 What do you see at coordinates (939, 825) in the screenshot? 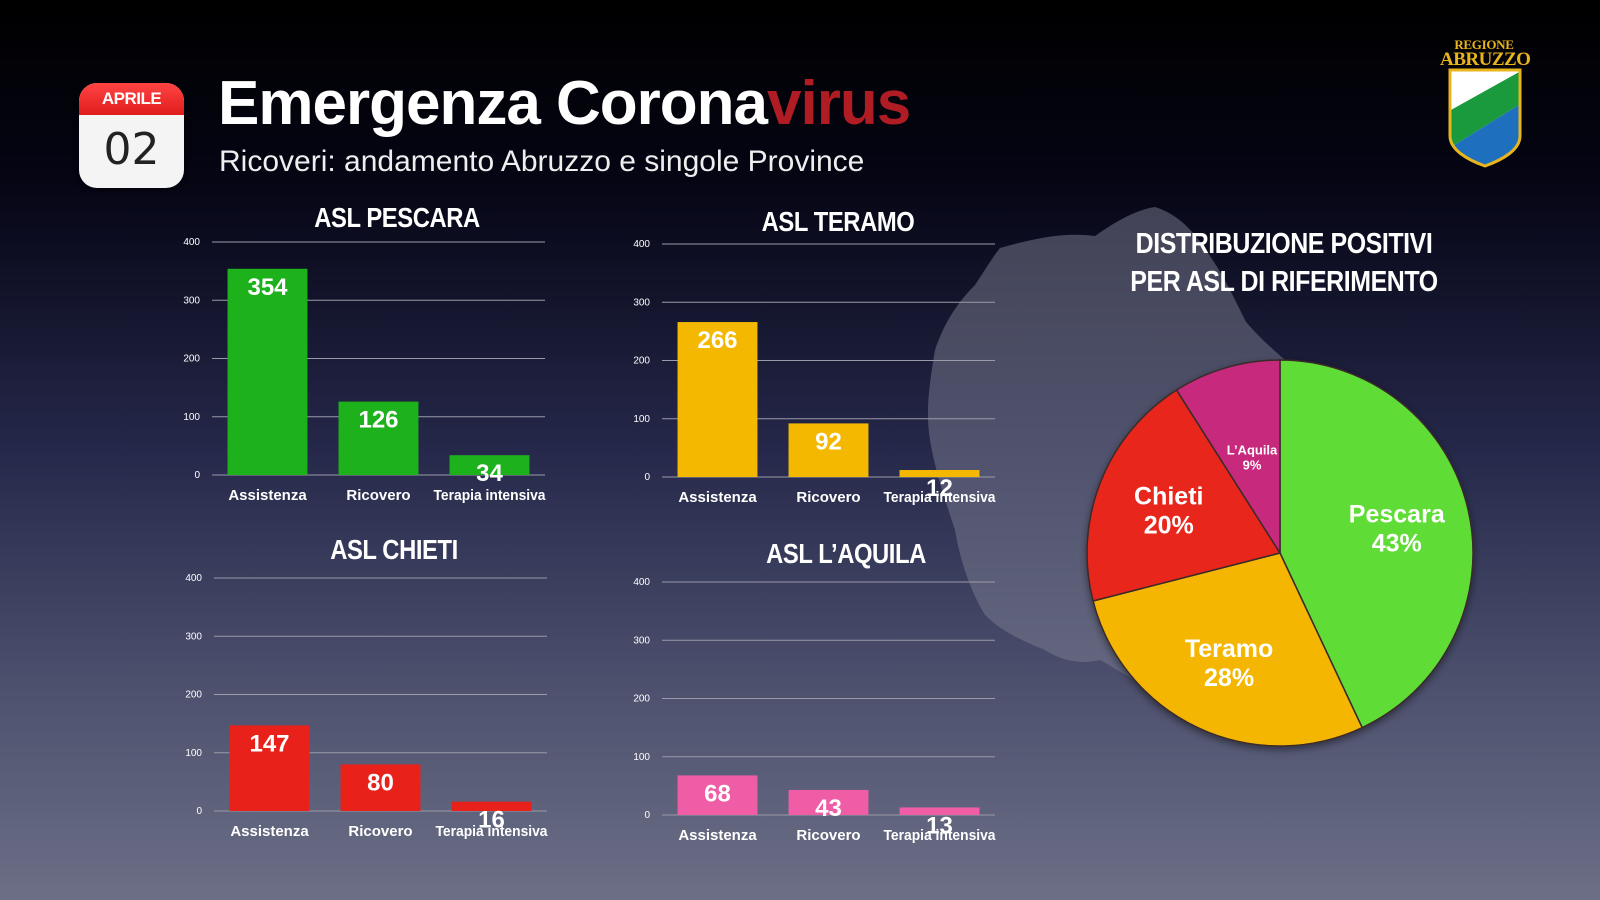
I see `bar-value-label: 13` at bounding box center [939, 825].